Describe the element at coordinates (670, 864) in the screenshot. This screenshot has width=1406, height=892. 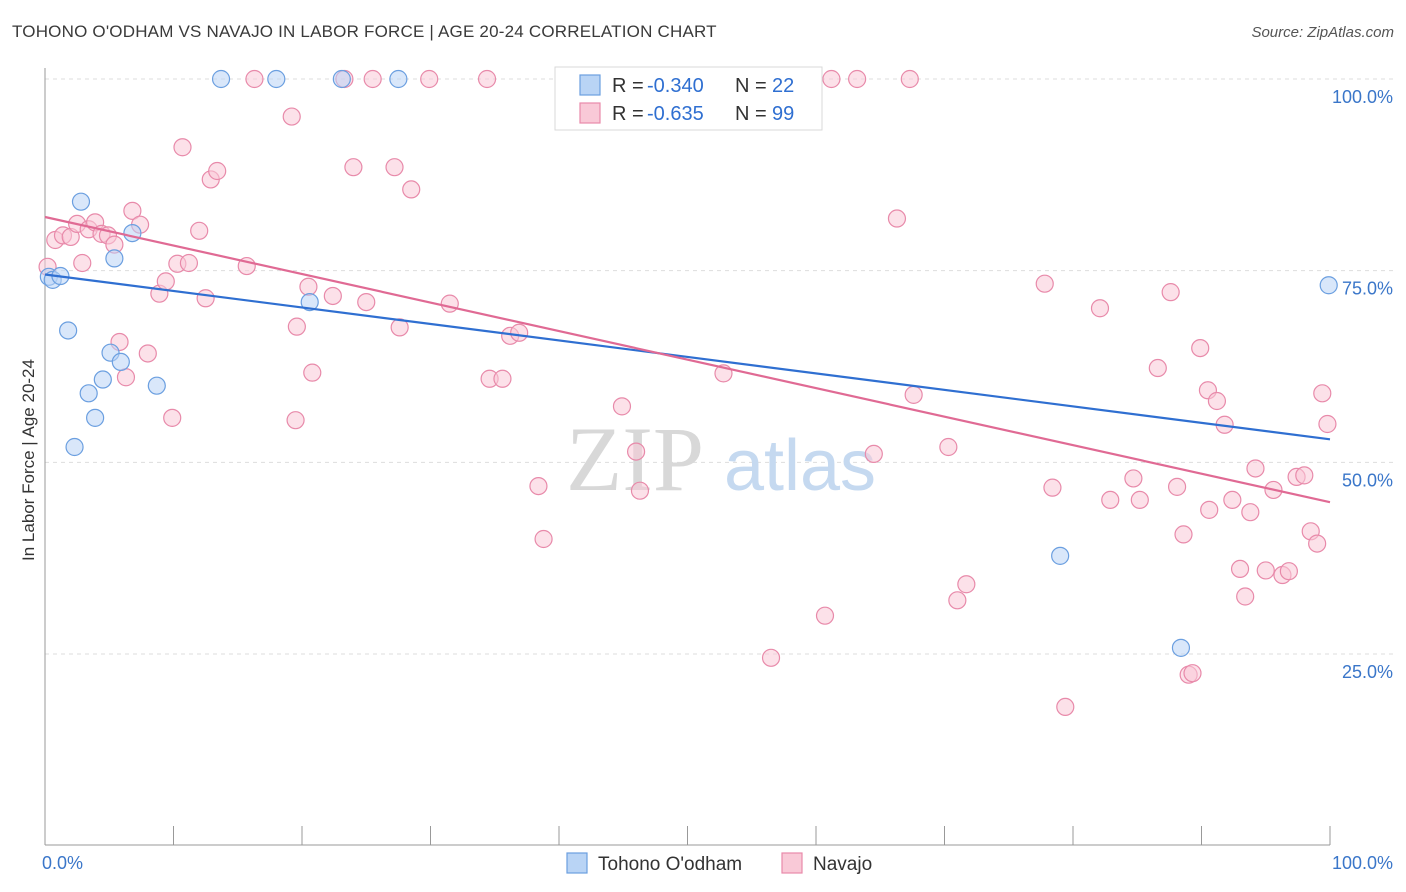
I see `legend-bottom-label-tohono: Tohono O'odham` at that location.